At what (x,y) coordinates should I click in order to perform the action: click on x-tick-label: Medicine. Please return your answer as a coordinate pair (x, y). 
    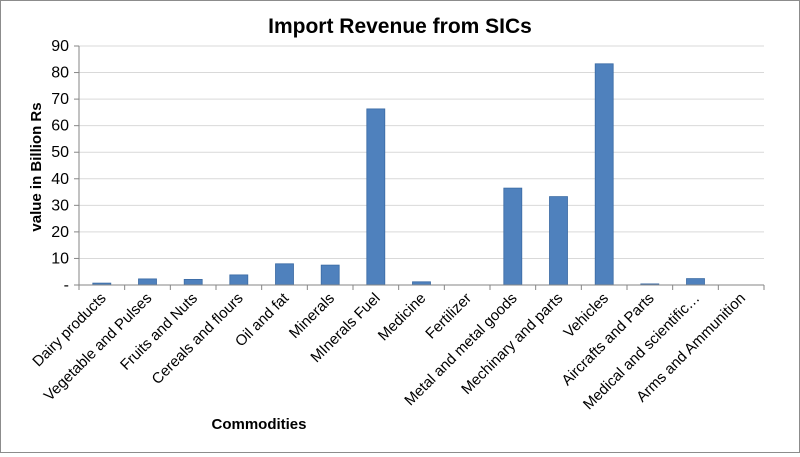
    Looking at the image, I should click on (402, 317).